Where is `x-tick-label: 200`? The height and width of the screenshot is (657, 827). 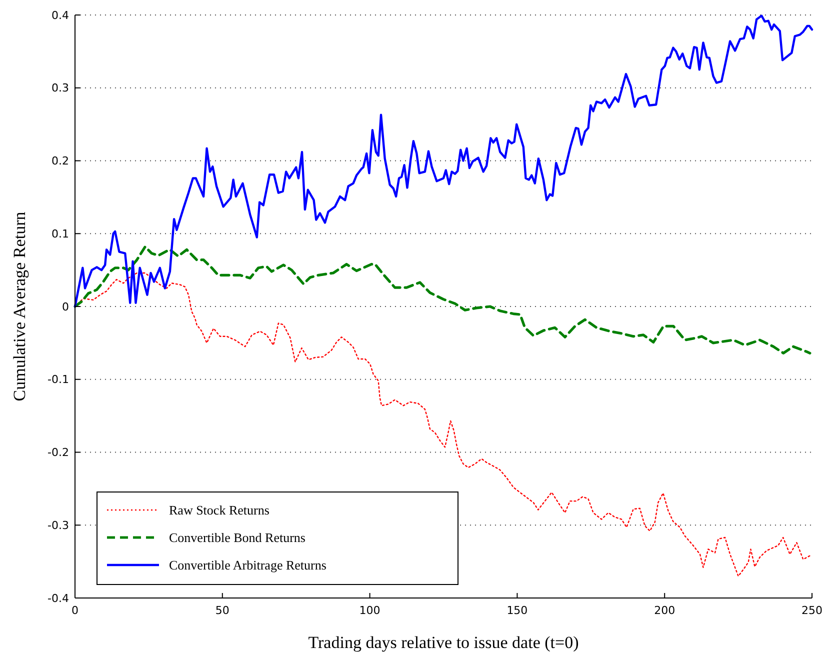
x-tick-label: 200 is located at coordinates (665, 610).